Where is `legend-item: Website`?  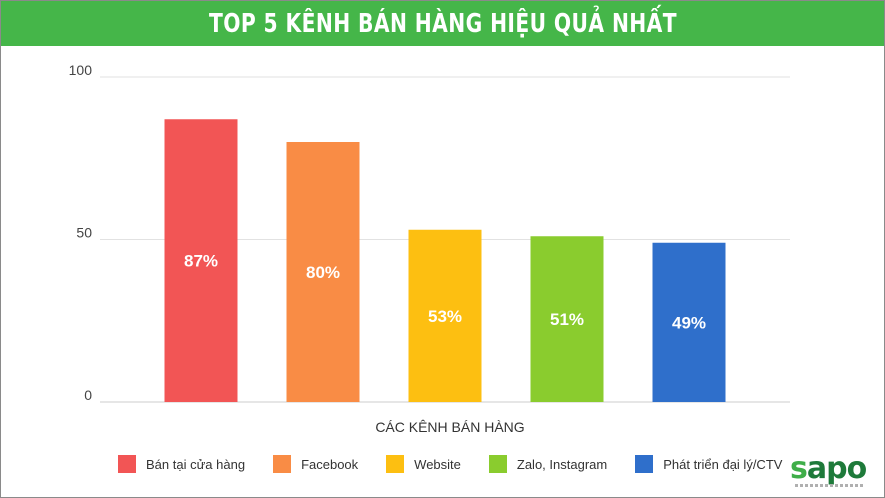
legend-item: Website is located at coordinates (423, 464).